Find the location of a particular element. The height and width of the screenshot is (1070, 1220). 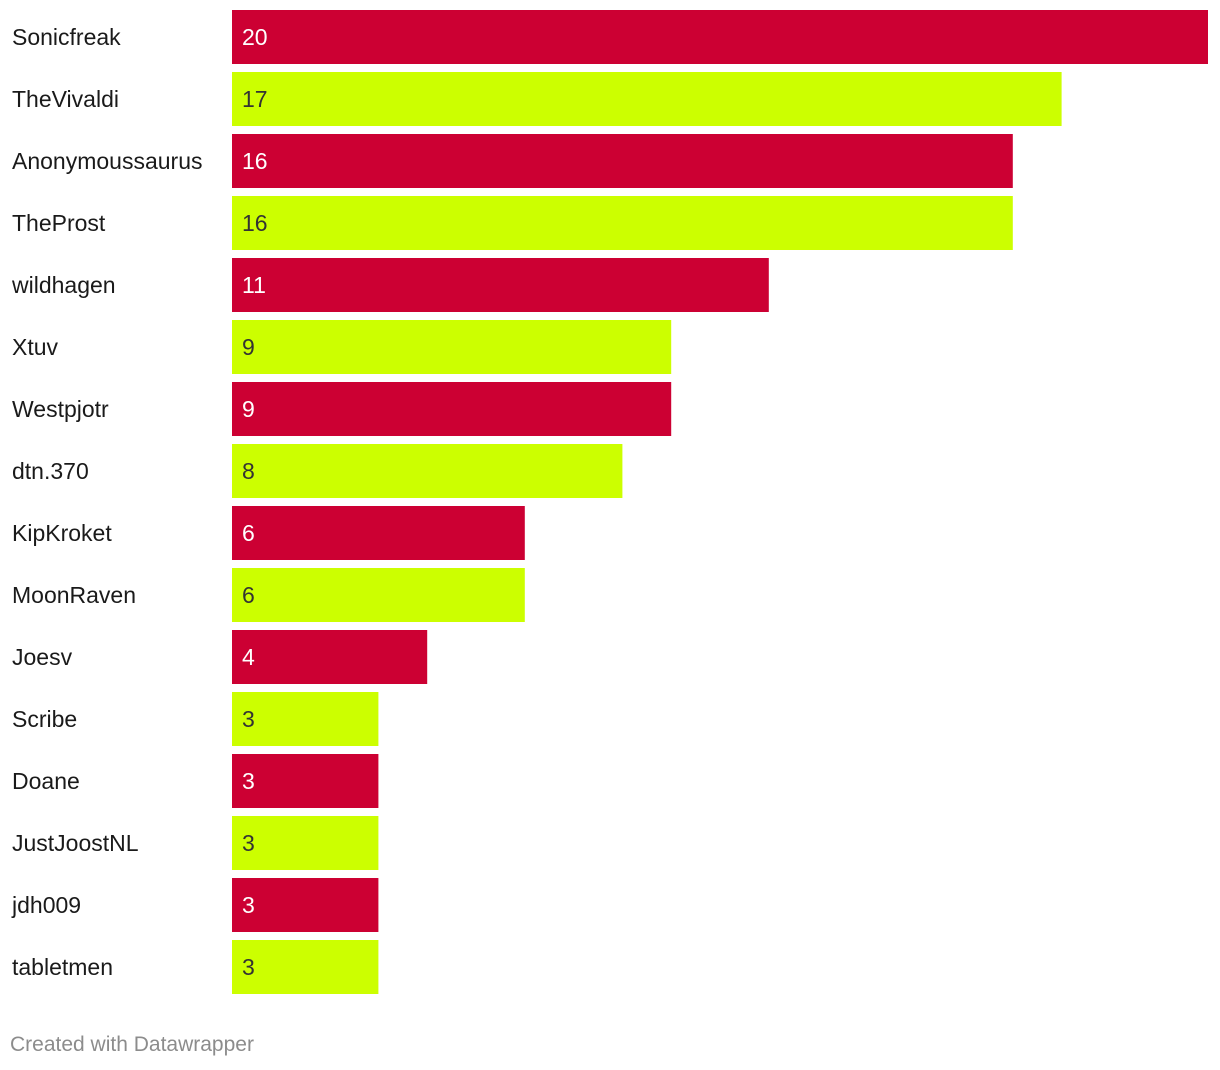

category-label: KipKroket is located at coordinates (62, 533).